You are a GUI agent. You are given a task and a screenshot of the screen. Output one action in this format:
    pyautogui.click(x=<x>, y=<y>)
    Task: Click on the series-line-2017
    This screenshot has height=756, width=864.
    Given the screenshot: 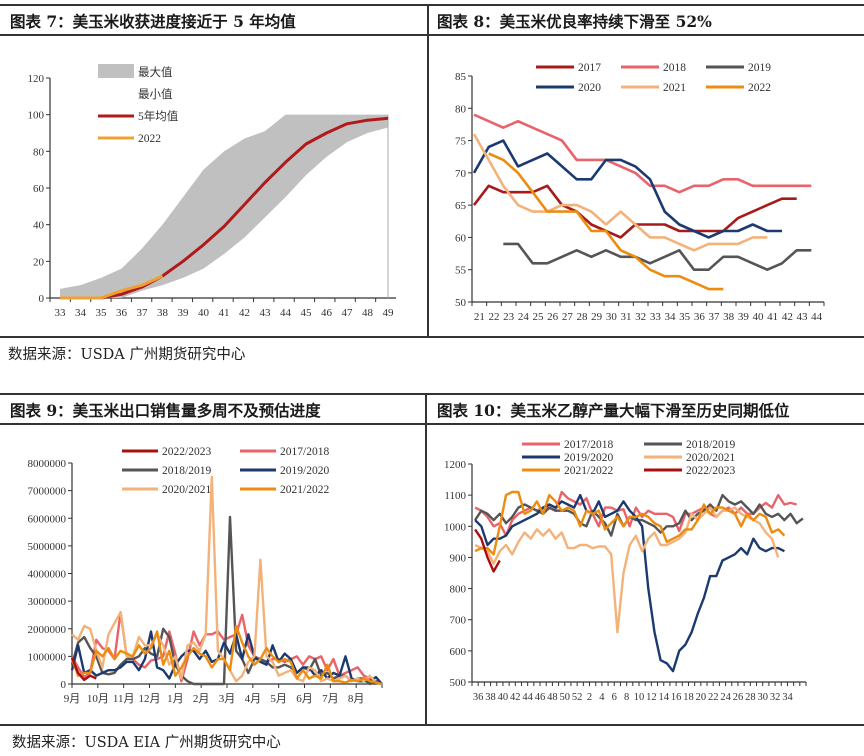 What is the action you would take?
    pyautogui.click(x=634, y=211)
    